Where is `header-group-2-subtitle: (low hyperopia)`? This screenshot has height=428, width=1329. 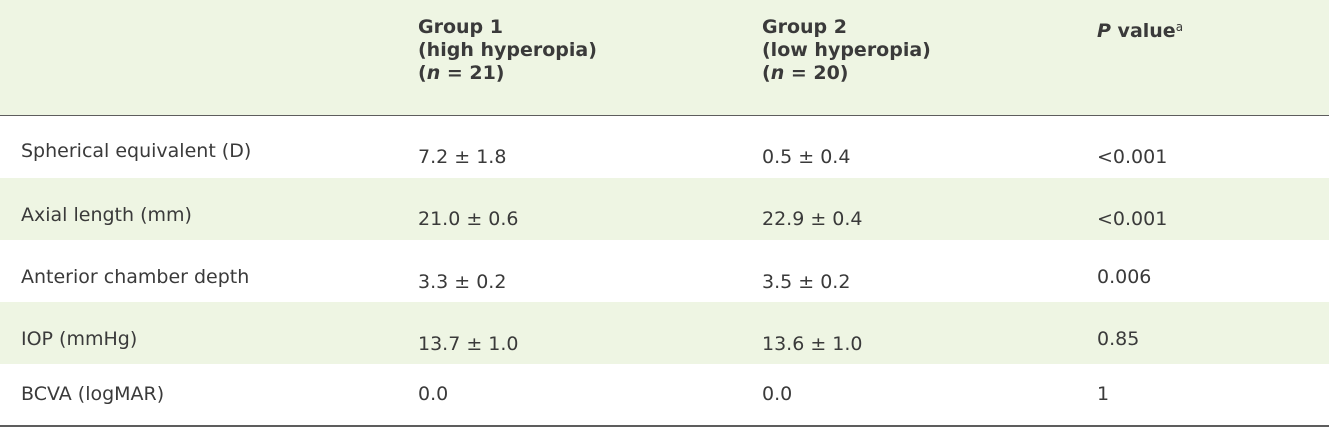
header-group-2-subtitle: (low hyperopia) is located at coordinates (846, 50).